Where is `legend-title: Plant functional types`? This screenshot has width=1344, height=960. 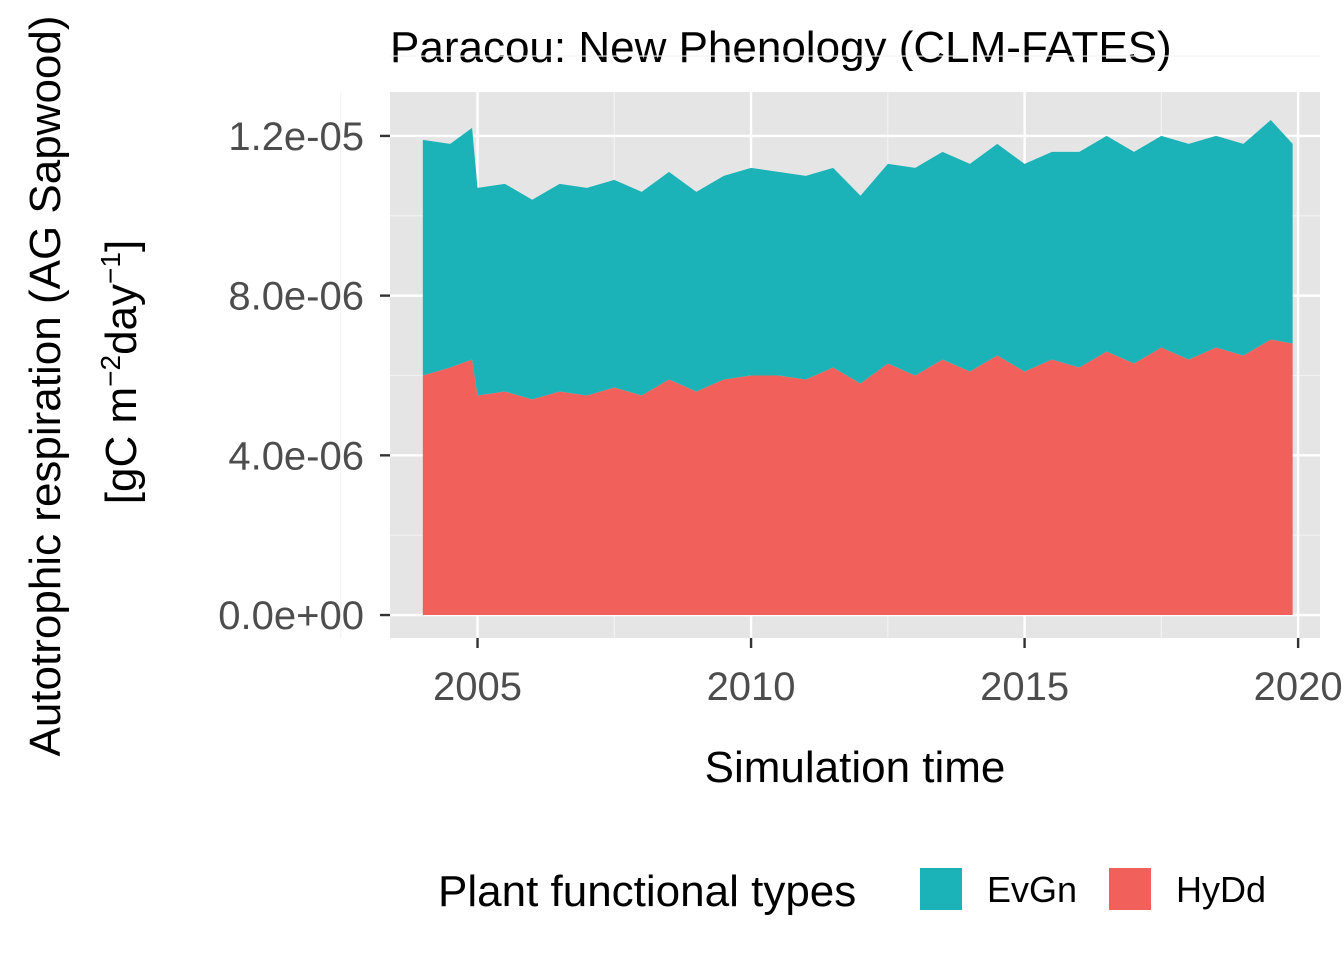
legend-title: Plant functional types is located at coordinates (647, 891).